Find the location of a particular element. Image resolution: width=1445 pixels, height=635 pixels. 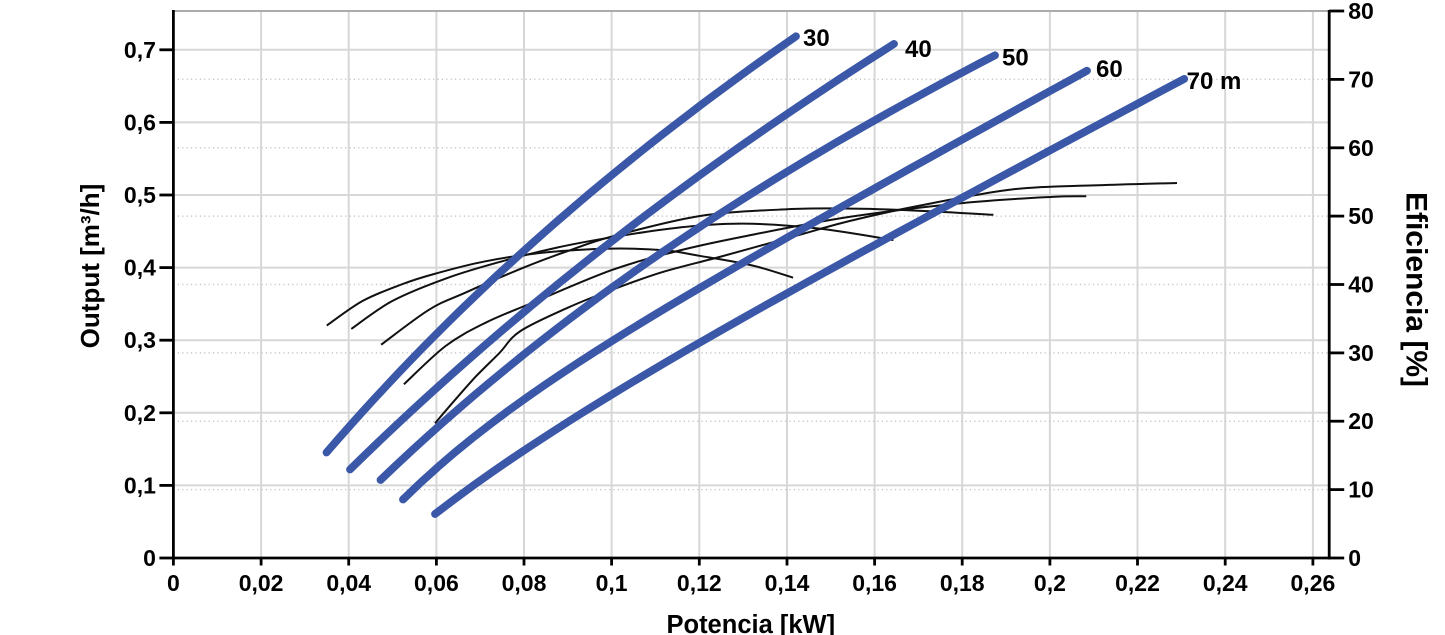

svg-text: 0,7 is located at coordinates (140, 50).